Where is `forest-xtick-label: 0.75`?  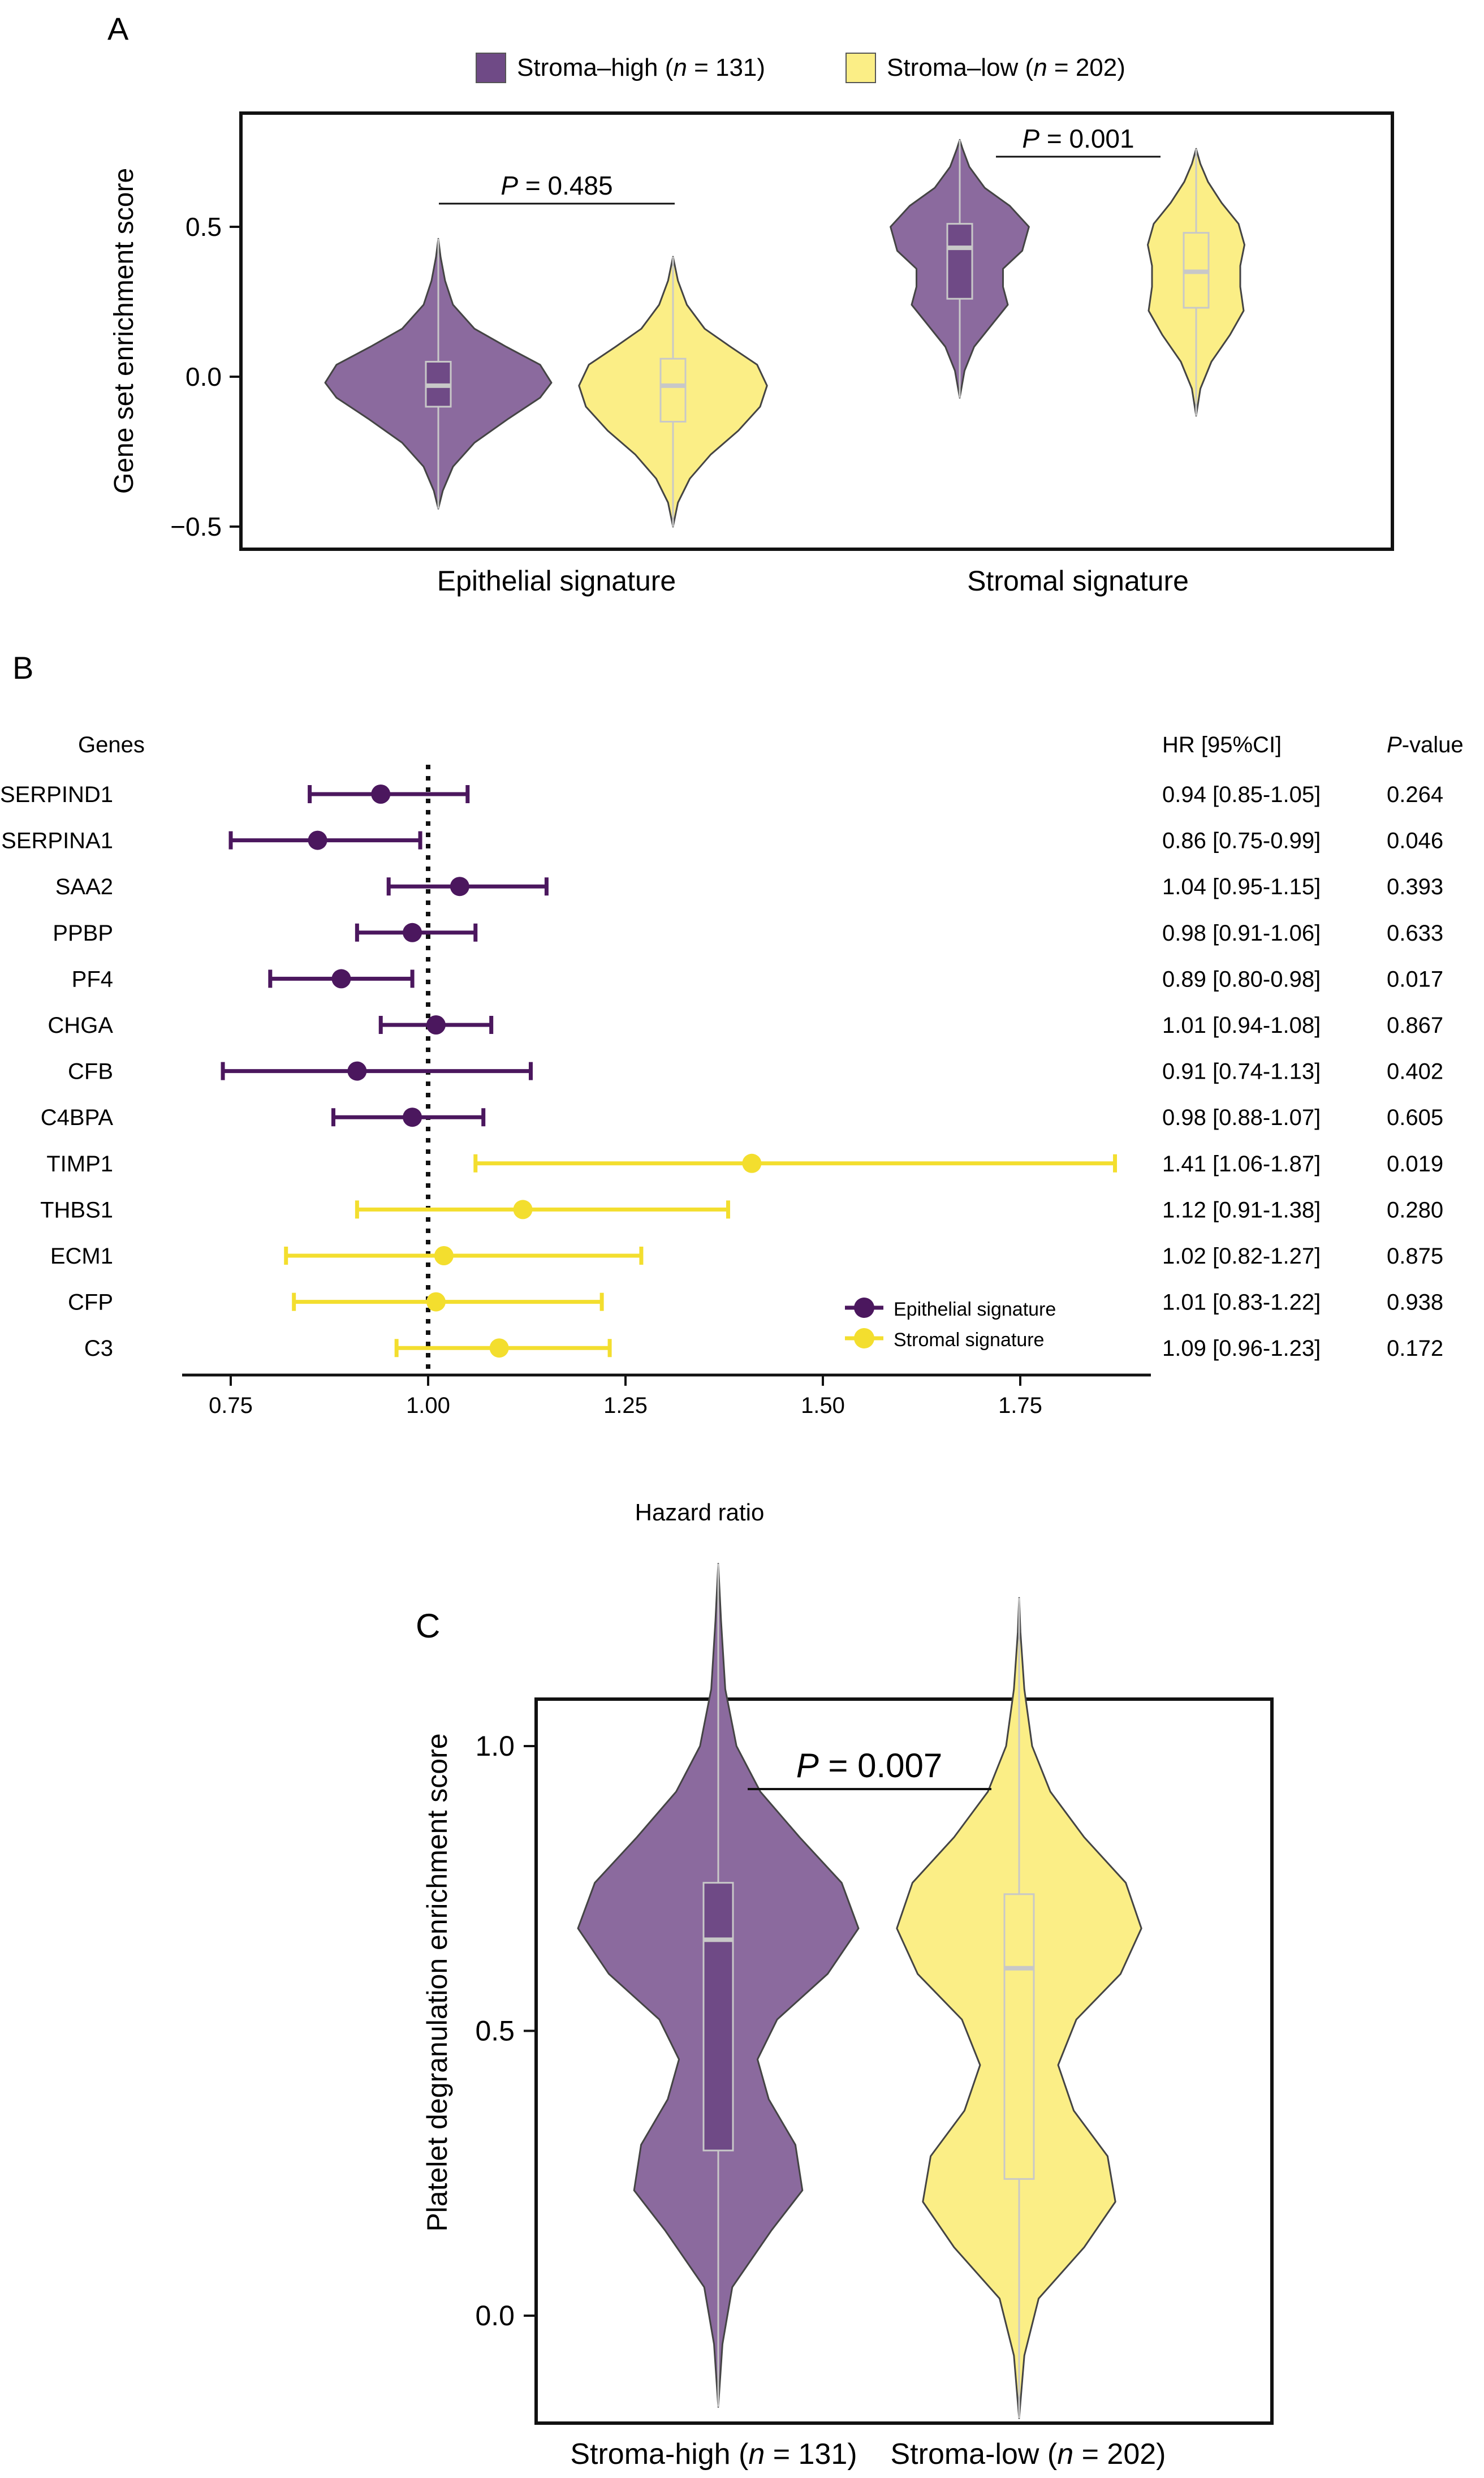
forest-xtick-label: 0.75 is located at coordinates (231, 1405).